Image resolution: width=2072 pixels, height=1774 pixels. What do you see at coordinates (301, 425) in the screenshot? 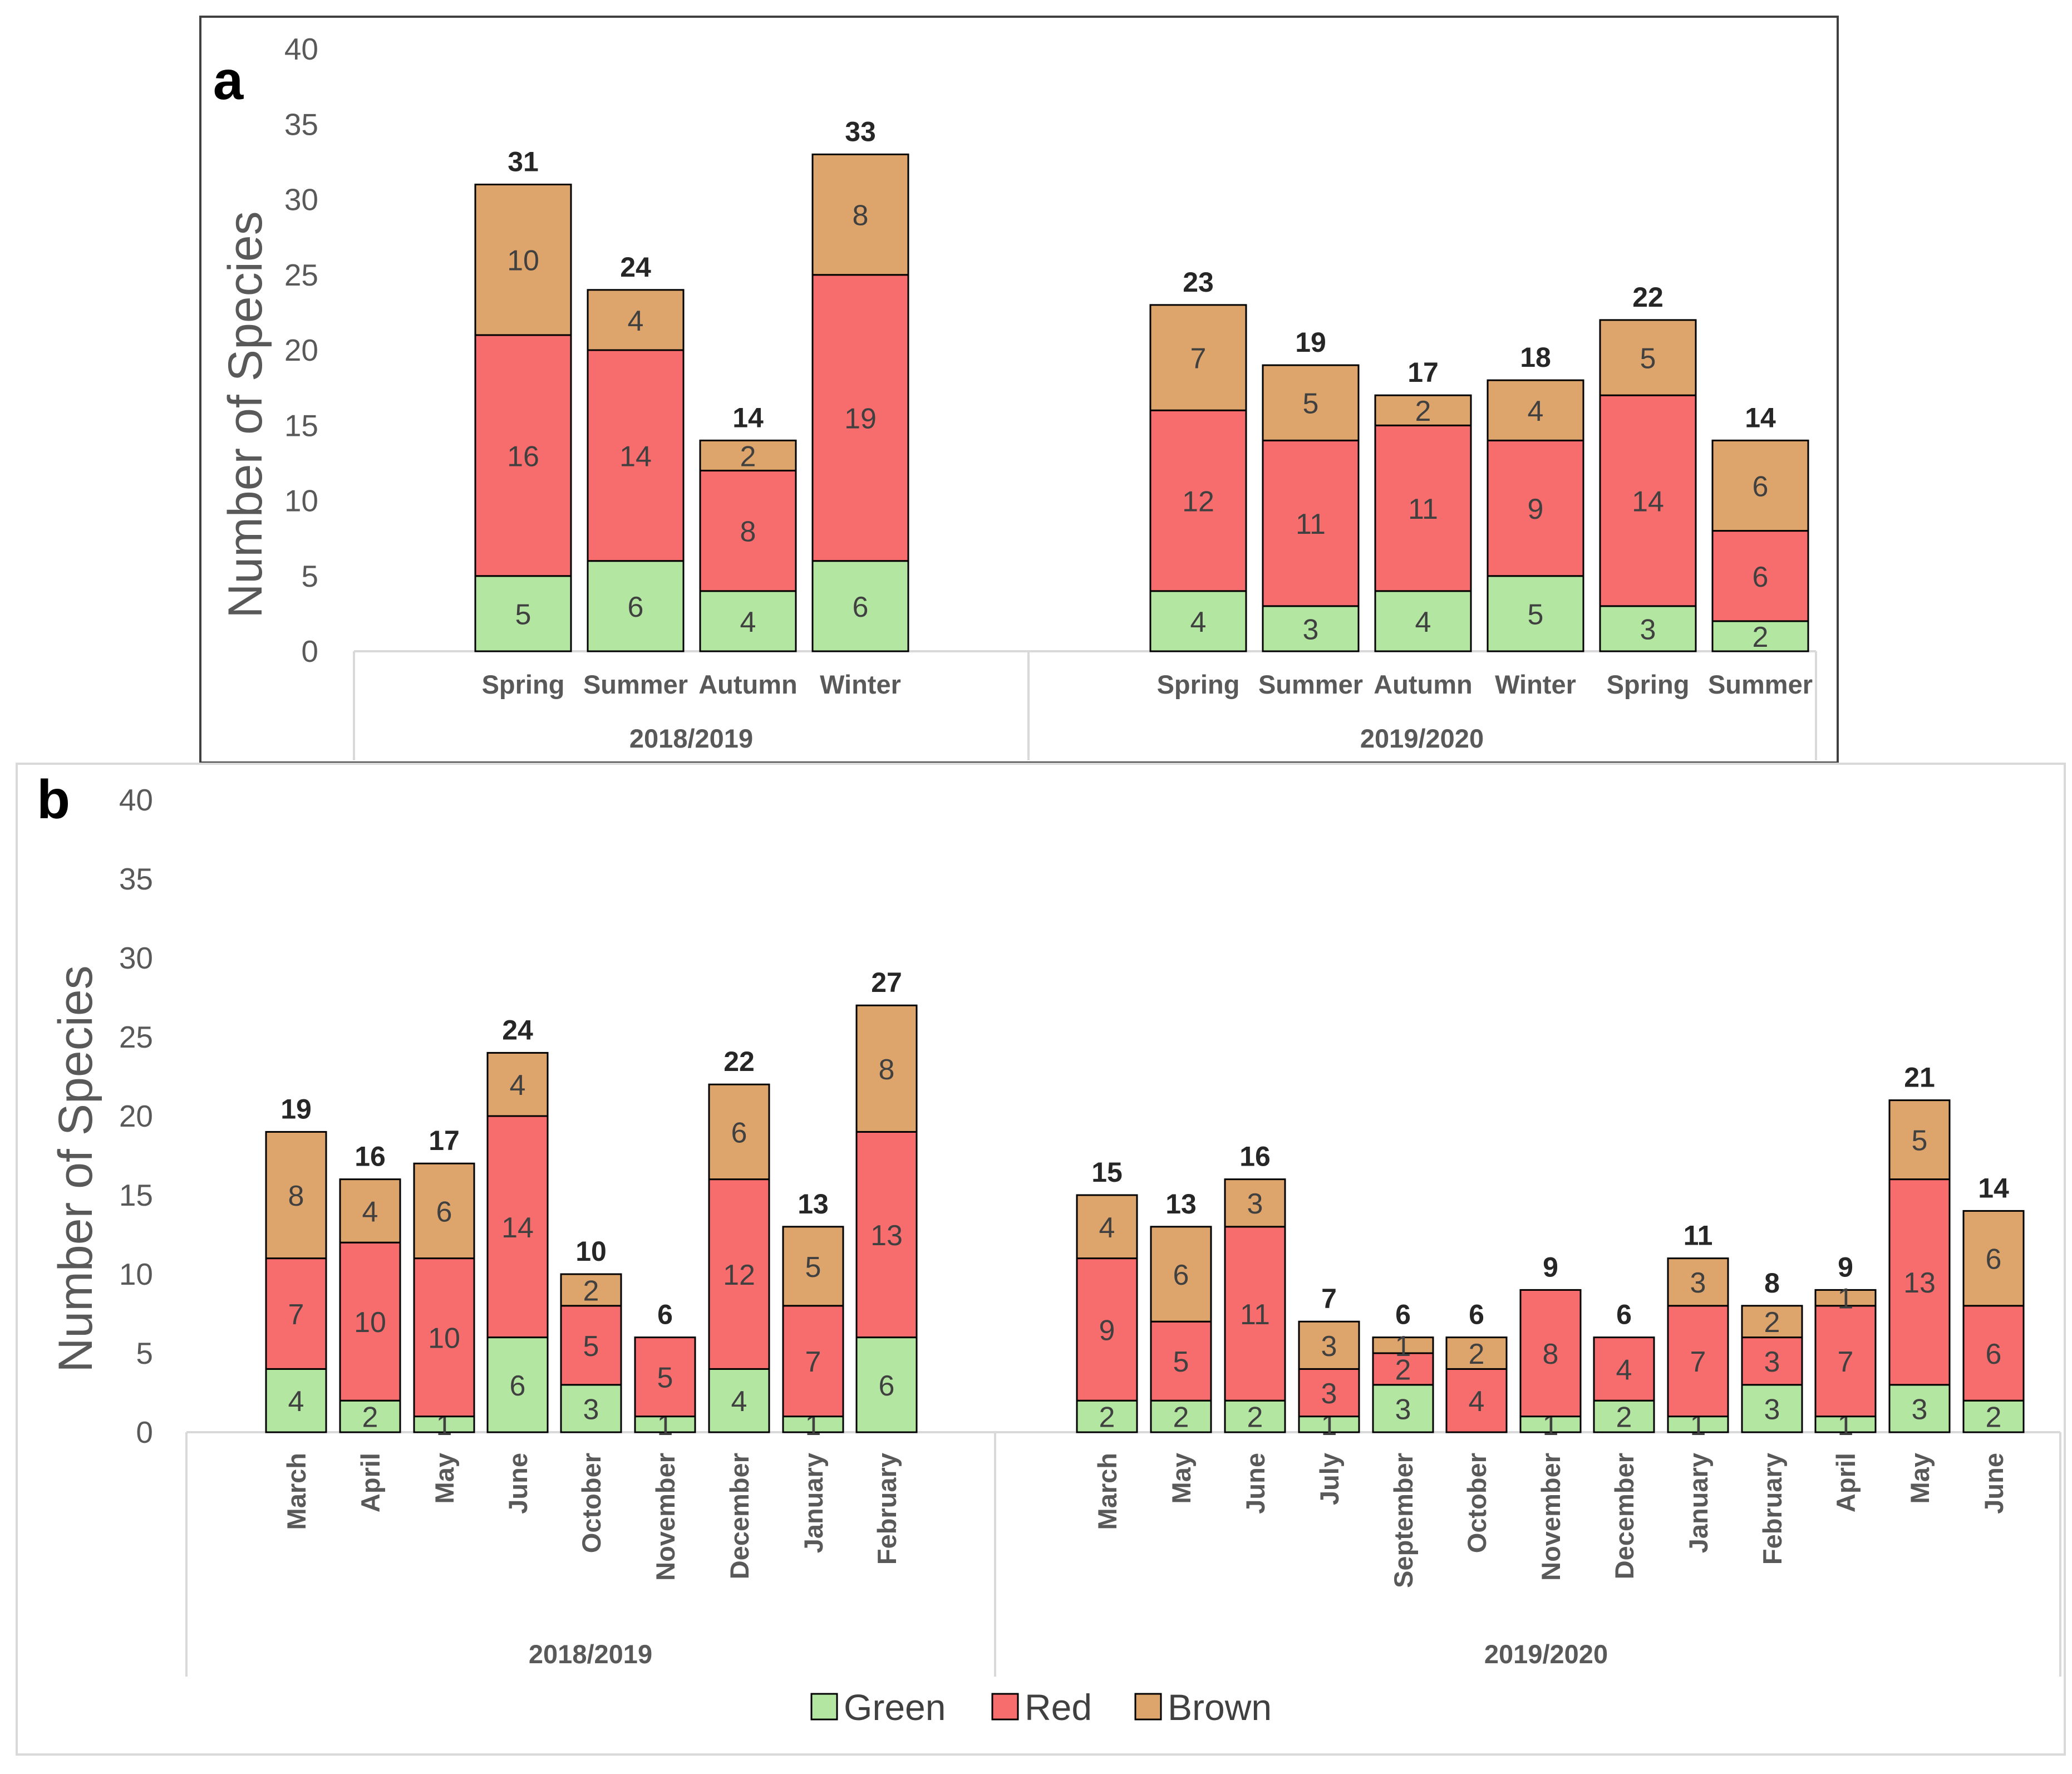
I see `y-tick-label: 15` at bounding box center [301, 425].